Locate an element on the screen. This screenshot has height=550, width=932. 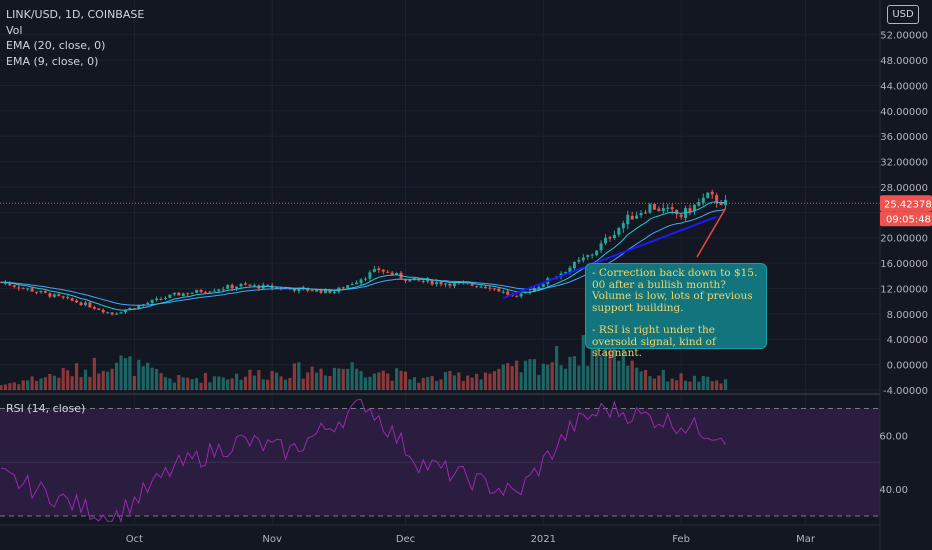
rsi-axis: 60.00 40.00 is located at coordinates (893, 463).